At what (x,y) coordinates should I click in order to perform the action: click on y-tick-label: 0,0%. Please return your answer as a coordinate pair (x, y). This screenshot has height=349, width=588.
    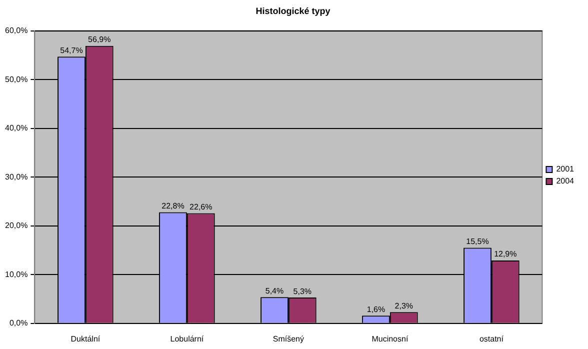
    Looking at the image, I should click on (18, 323).